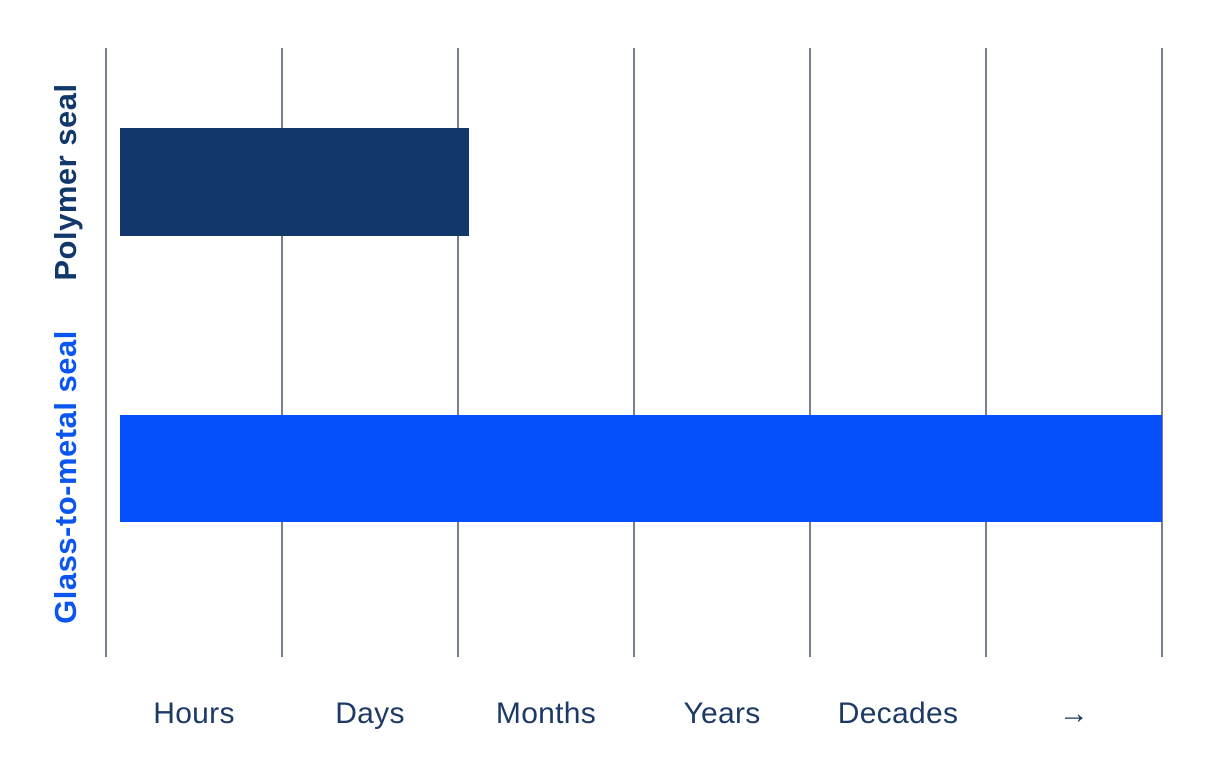 The image size is (1232, 770). What do you see at coordinates (722, 713) in the screenshot?
I see `x-tick-label-years: Years` at bounding box center [722, 713].